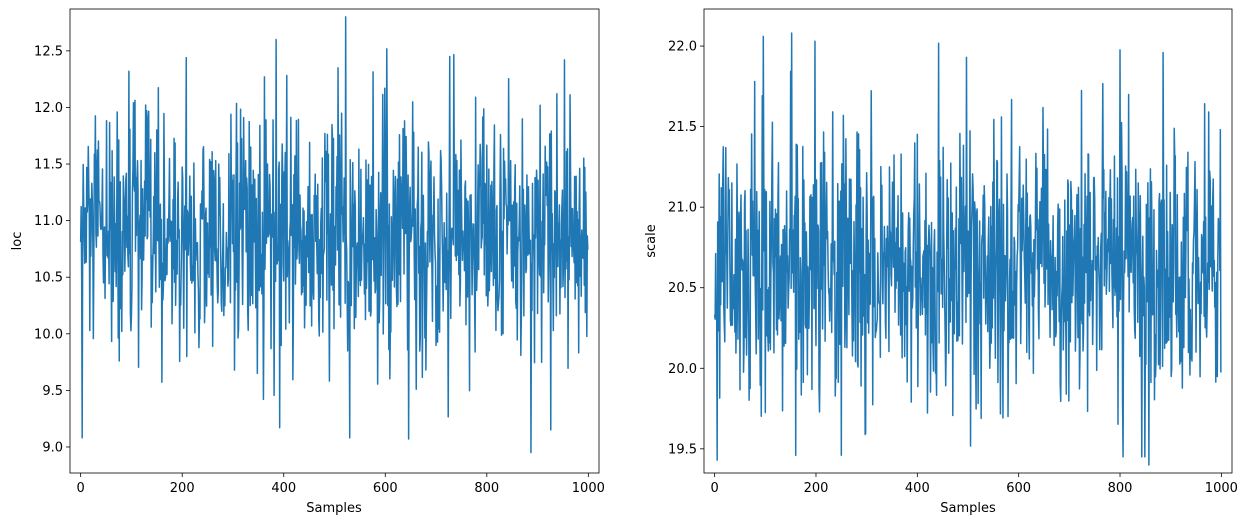 The height and width of the screenshot is (525, 1242). Describe the element at coordinates (48, 334) in the screenshot. I see `loc-y-tick-label: 10.0` at that location.